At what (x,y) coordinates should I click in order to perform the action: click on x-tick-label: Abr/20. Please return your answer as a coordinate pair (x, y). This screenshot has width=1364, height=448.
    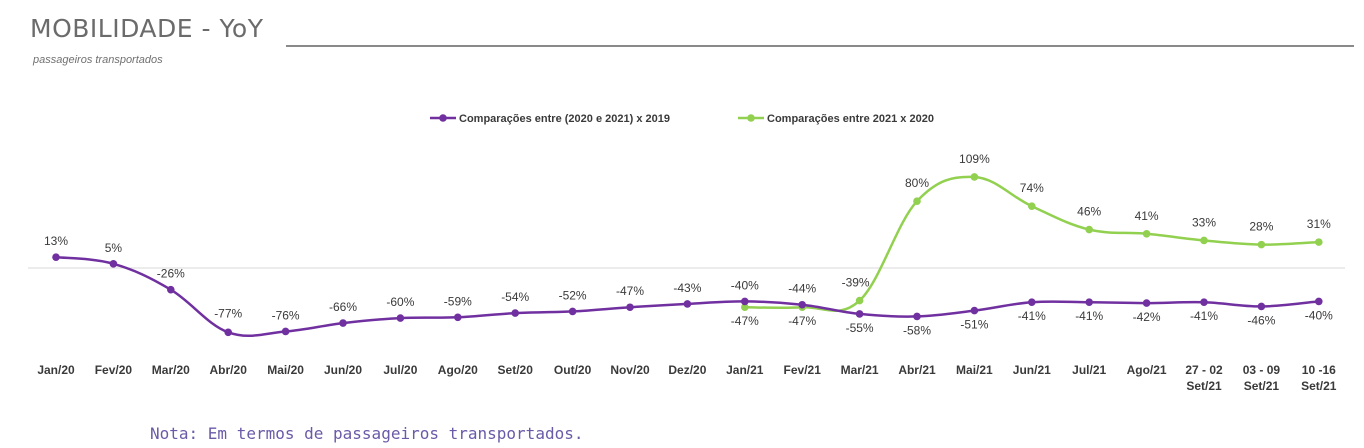
    Looking at the image, I should click on (229, 370).